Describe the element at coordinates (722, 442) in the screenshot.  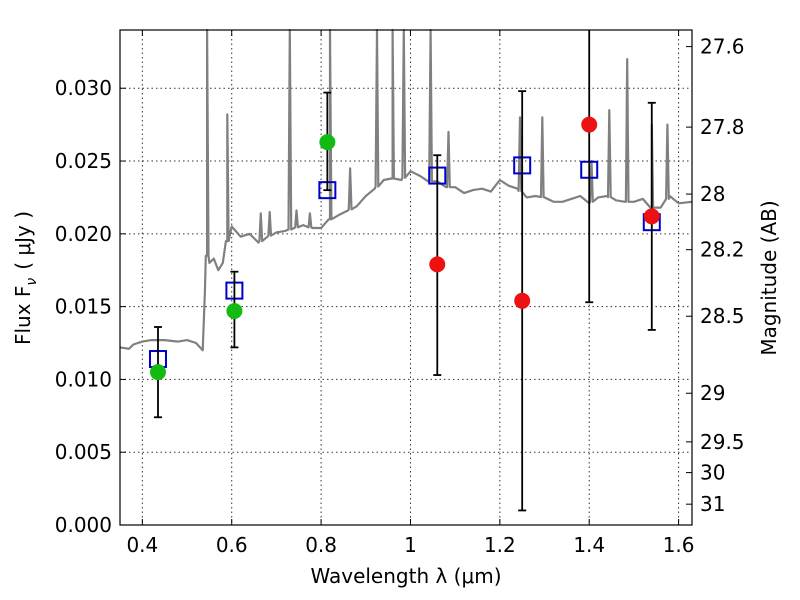
I see `right-tick-label: 29.5` at that location.